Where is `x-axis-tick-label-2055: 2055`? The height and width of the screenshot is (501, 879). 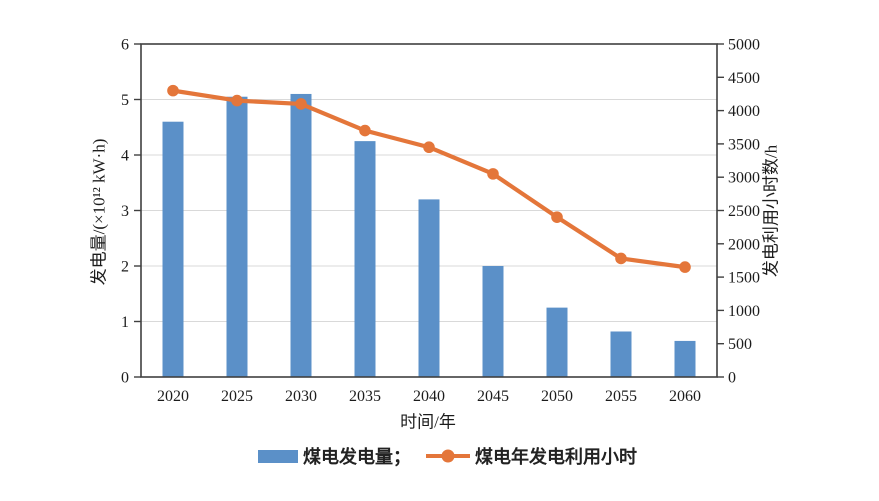 x-axis-tick-label-2055: 2055 is located at coordinates (621, 396).